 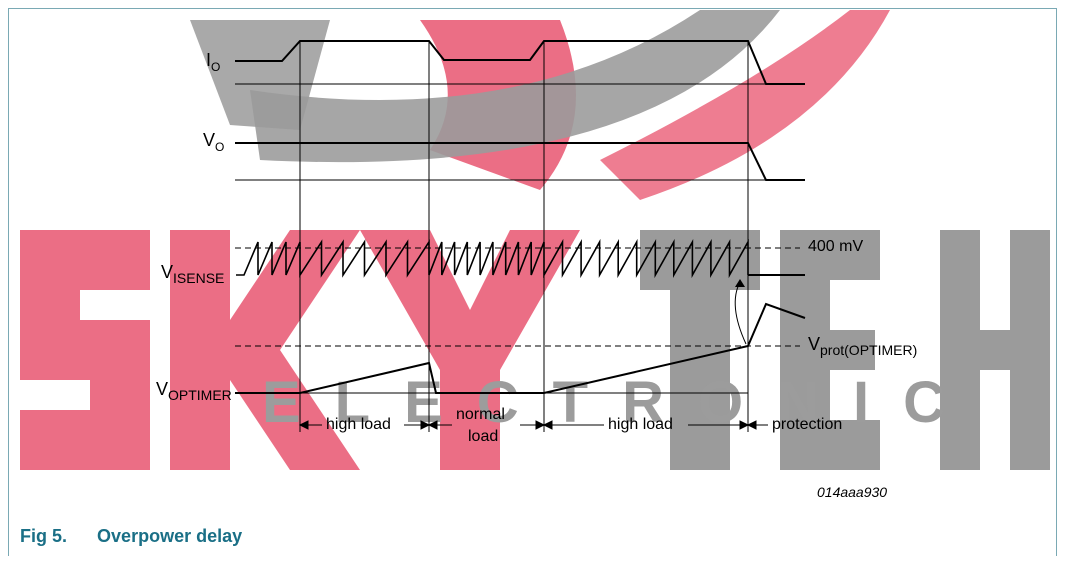 What do you see at coordinates (533, 425) in the screenshot?
I see `phase-arrows` at bounding box center [533, 425].